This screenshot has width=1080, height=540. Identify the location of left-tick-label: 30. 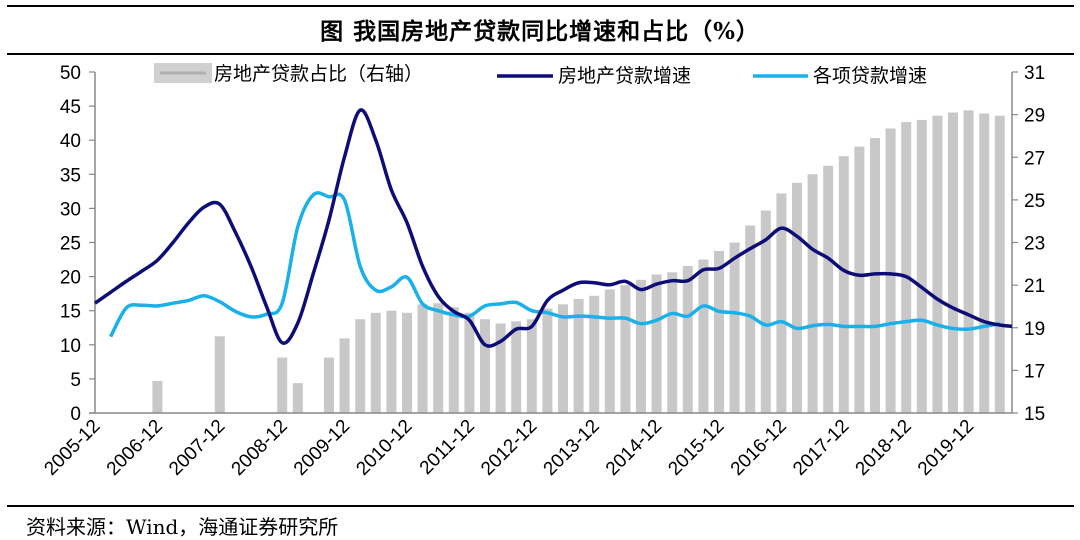
(70, 209).